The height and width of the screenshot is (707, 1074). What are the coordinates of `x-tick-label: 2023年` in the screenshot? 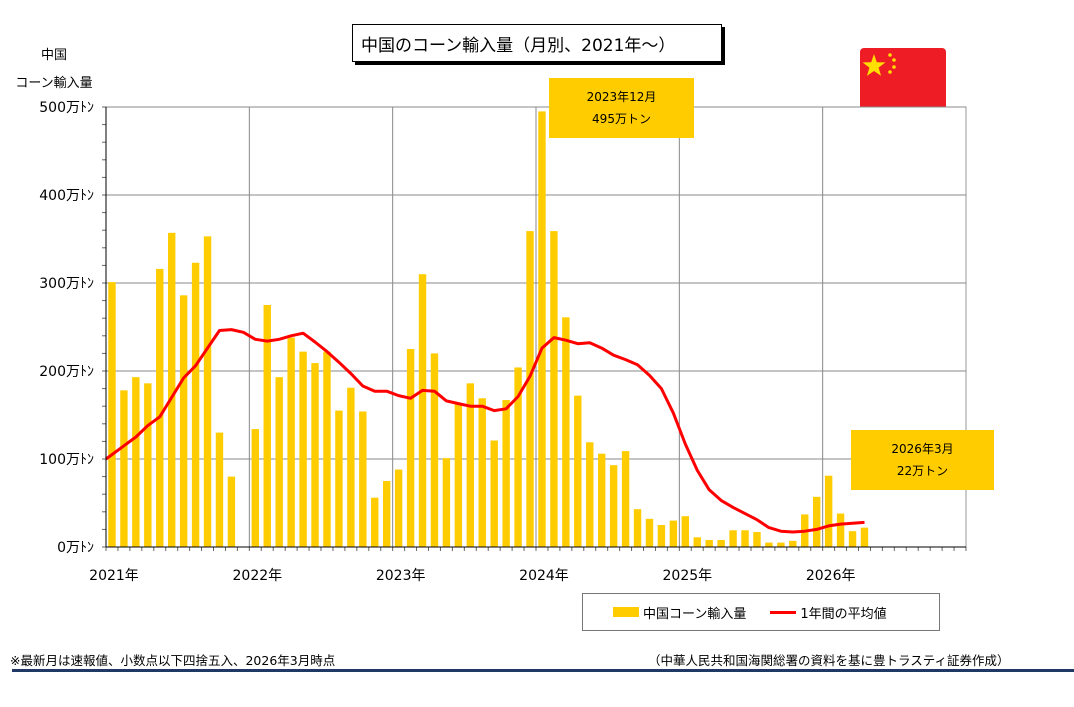 It's located at (401, 576).